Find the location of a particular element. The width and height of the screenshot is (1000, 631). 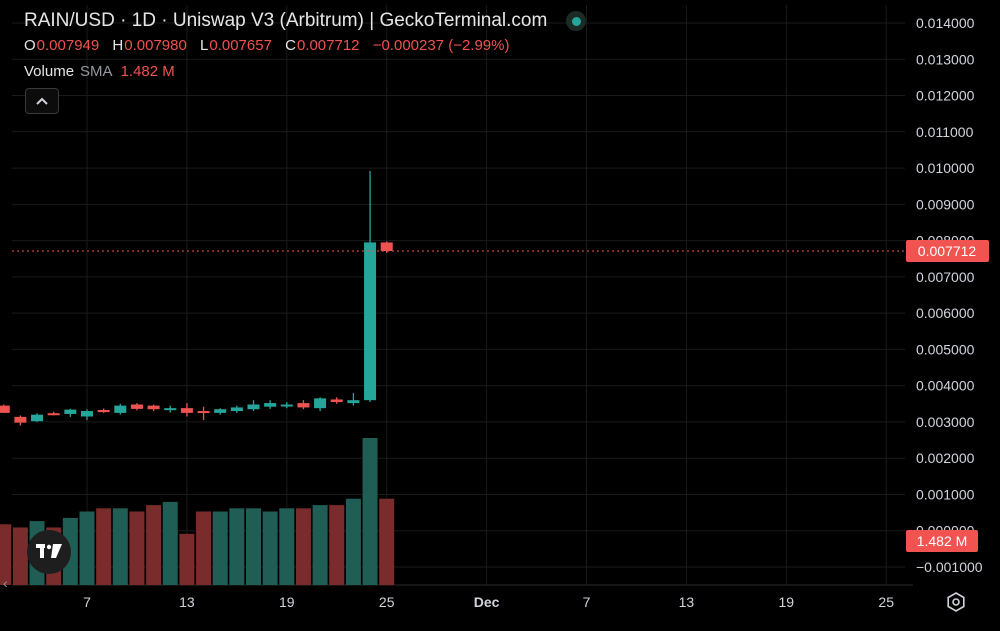

collapse-legend-button is located at coordinates (42, 101).